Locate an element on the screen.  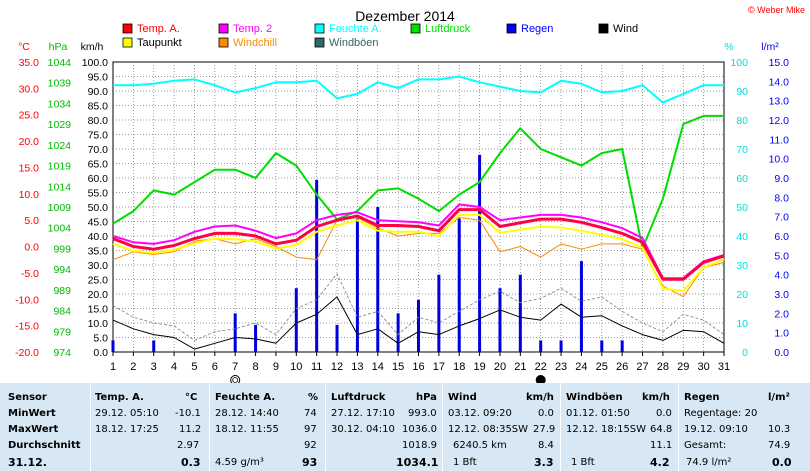
x-tick-label: 13 is located at coordinates (357, 367).